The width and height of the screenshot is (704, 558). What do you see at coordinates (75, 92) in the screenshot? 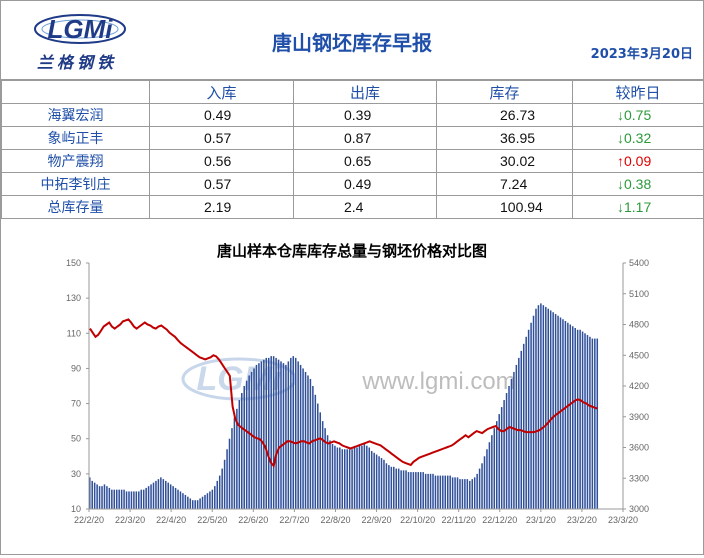
I see `column-header` at bounding box center [75, 92].